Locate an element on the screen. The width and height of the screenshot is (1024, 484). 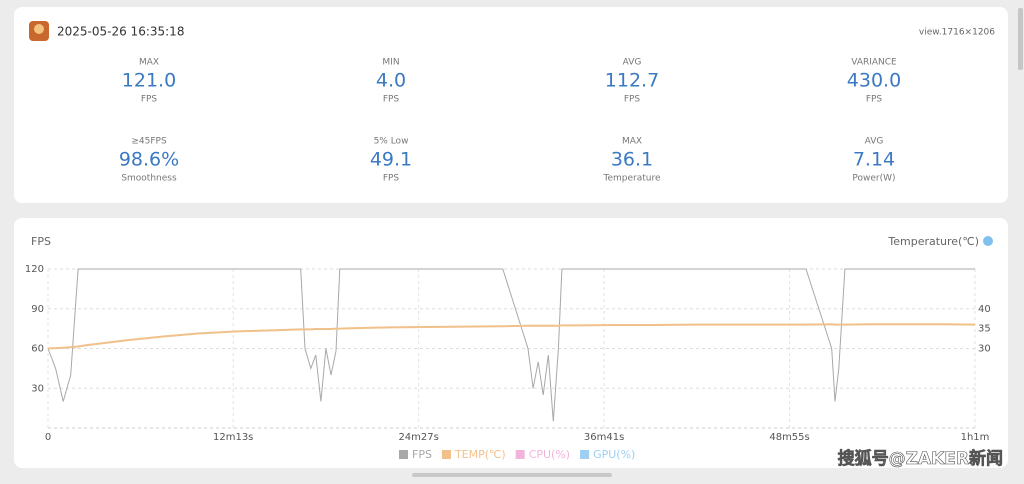
y-tick-label: 30 is located at coordinates (37, 388).